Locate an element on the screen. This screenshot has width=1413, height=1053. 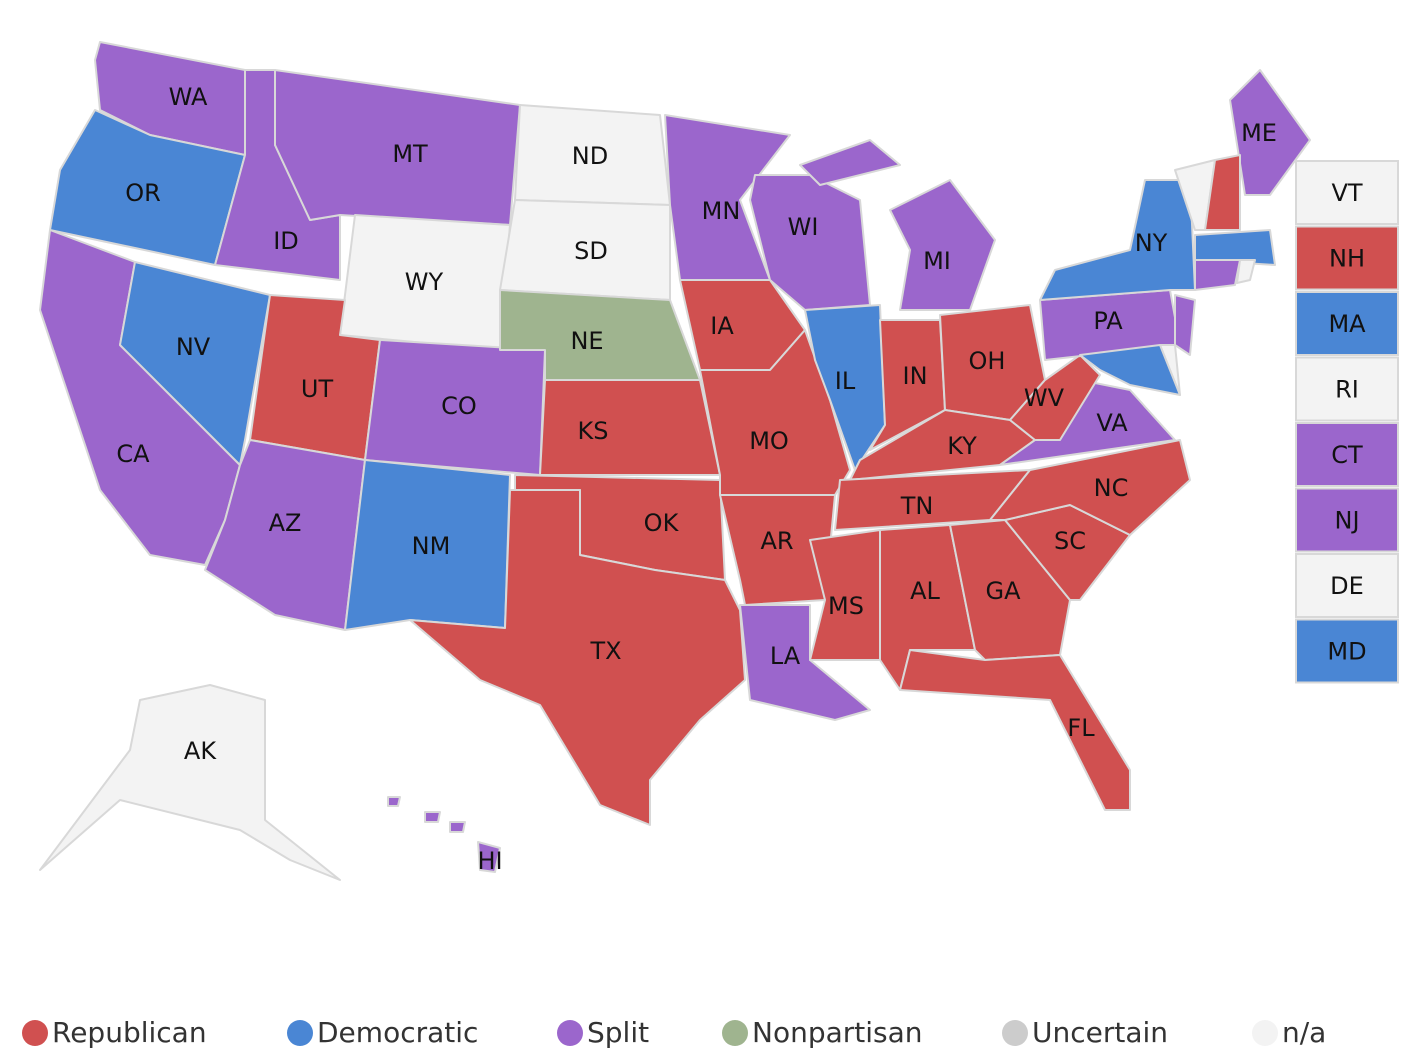
state-label: DE is located at coordinates (1347, 586).